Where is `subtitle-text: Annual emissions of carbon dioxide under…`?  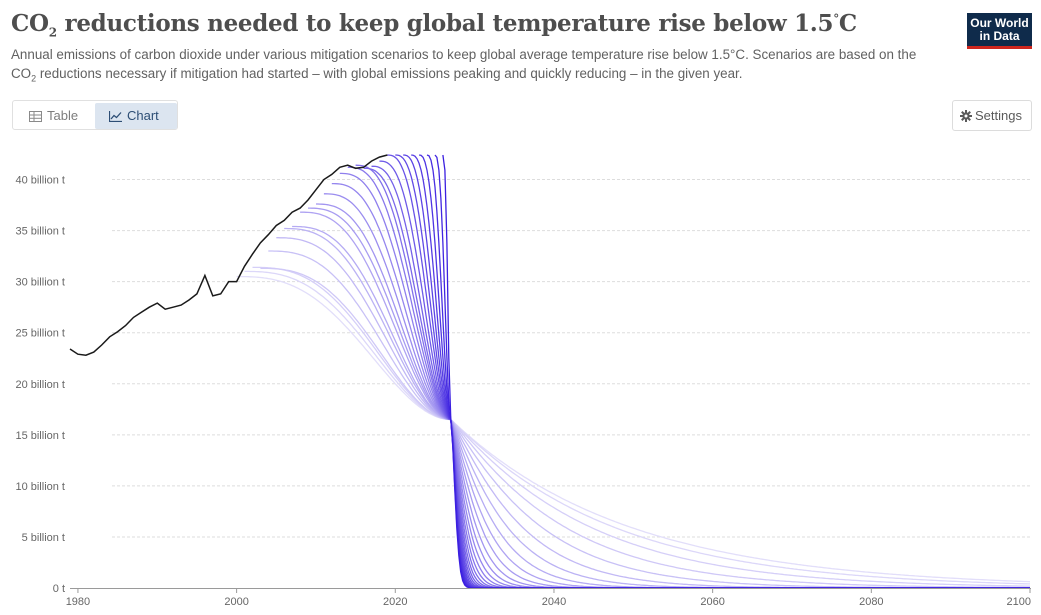
subtitle-text: Annual emissions of carbon dioxide under… is located at coordinates (464, 64).